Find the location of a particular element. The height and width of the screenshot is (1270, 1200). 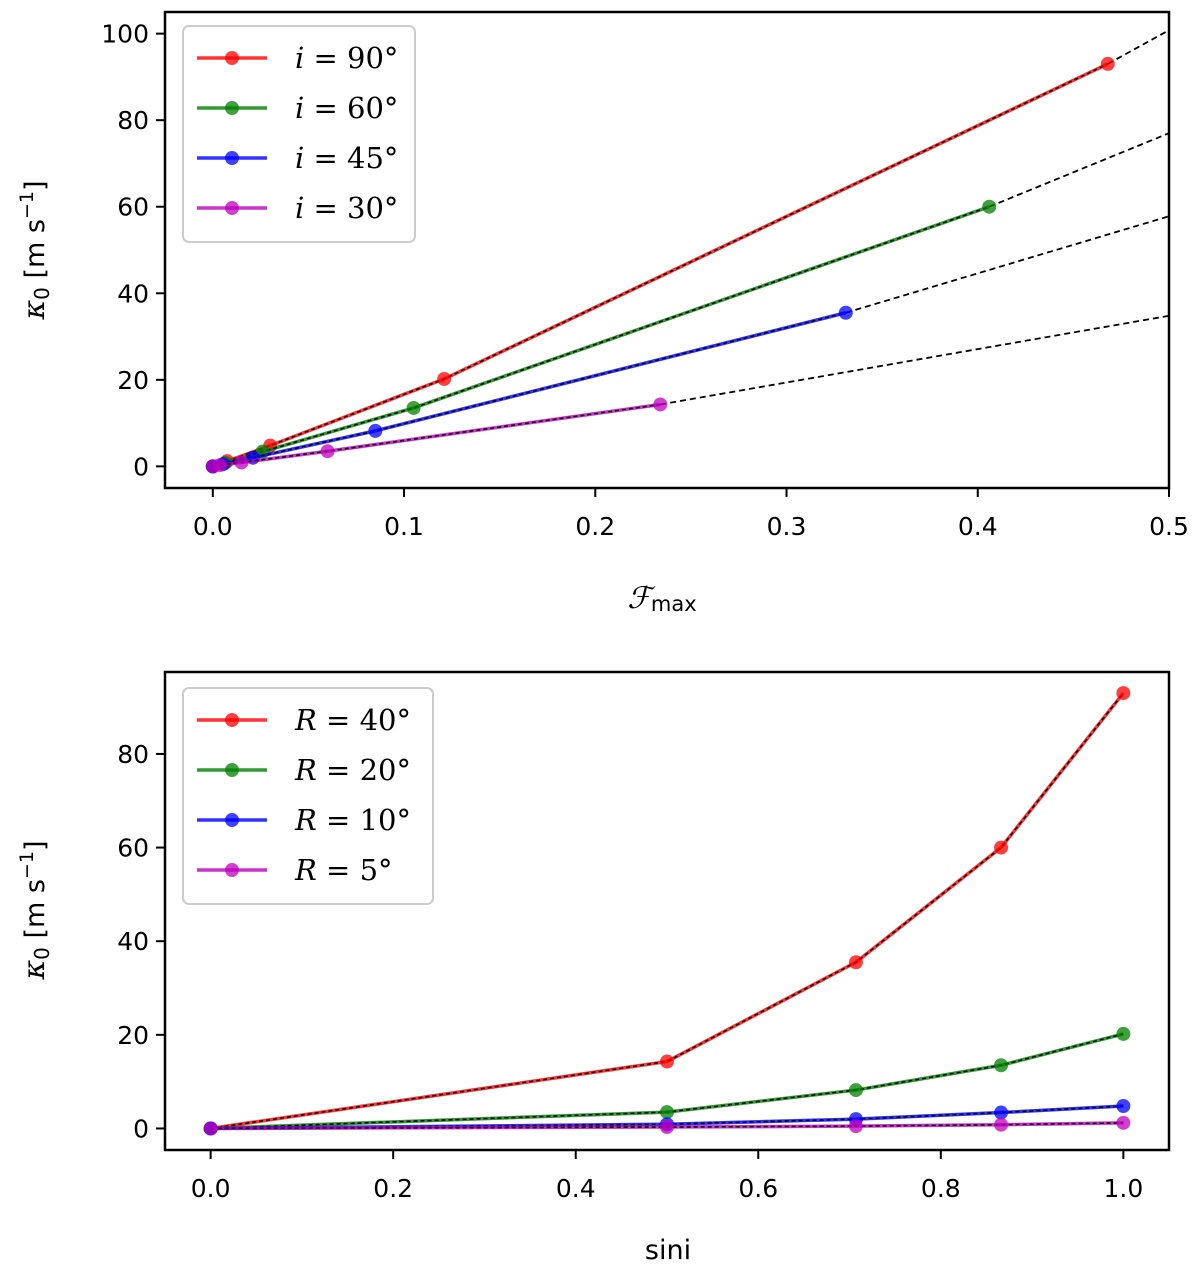

top-y-axis-label: κ0 [m s−1] is located at coordinates (35, 250).